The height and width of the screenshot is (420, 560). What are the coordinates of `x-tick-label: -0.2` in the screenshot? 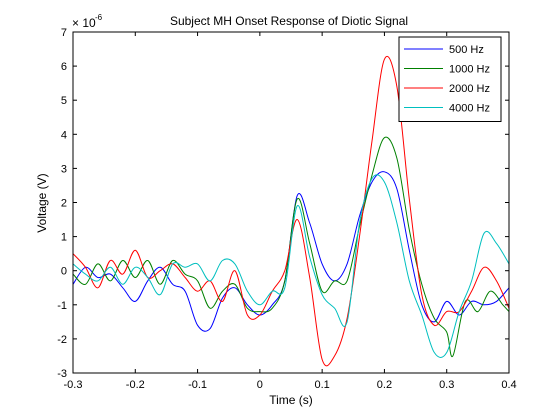 It's located at (135, 385).